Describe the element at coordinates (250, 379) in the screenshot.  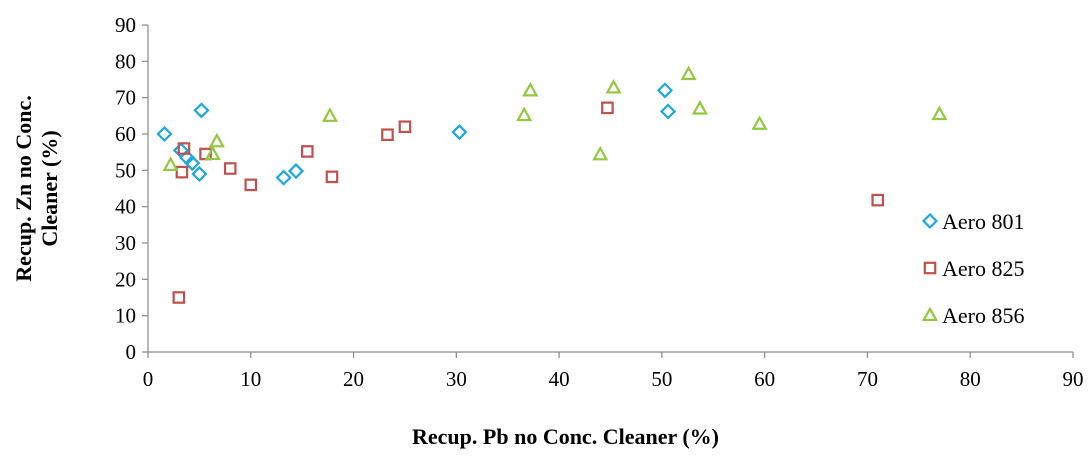
I see `x-tick-label: 10` at that location.